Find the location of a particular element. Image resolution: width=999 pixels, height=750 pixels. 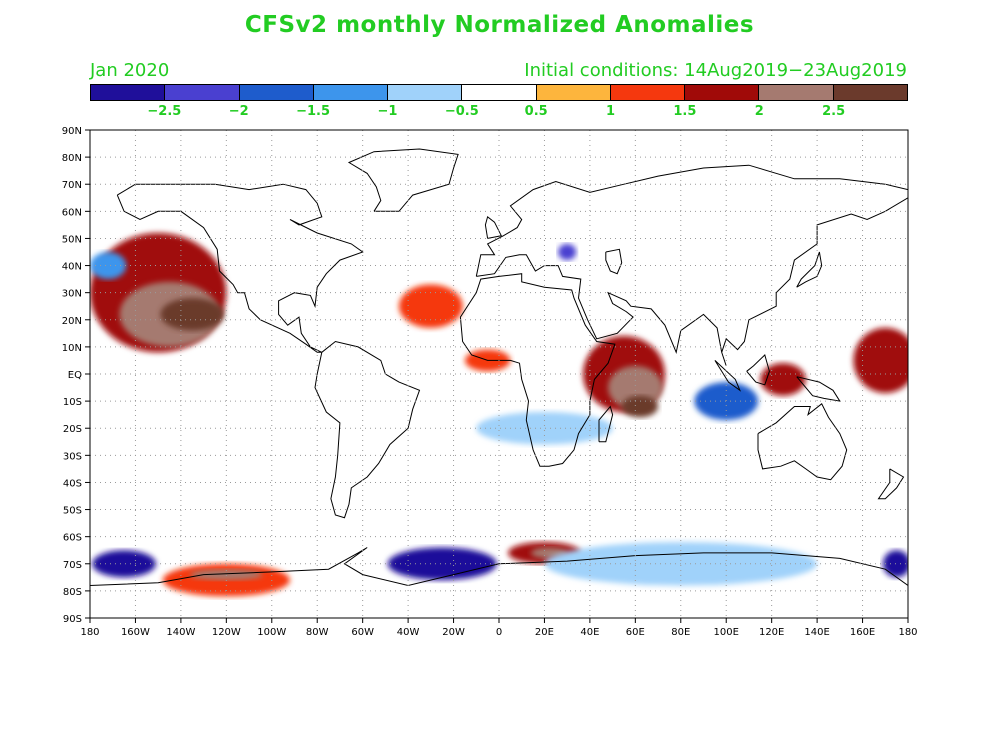

x-tick-label: 120E is located at coordinates (771, 632).